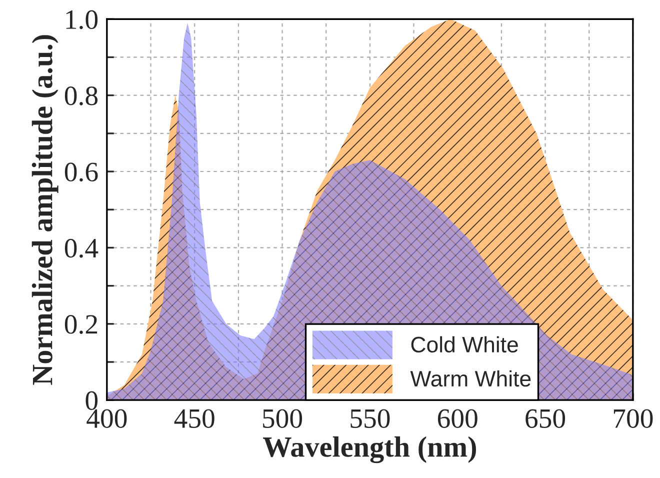  What do you see at coordinates (369, 450) in the screenshot?
I see `x-axis-title: Wavelength (nm)` at bounding box center [369, 450].